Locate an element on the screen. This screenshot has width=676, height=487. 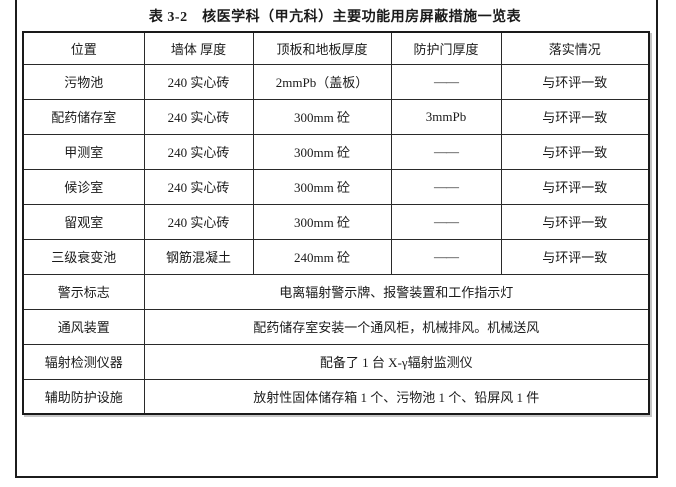
table-row: 辅助防护设施 放射性固体储存箱 1 个、污物池 1 个、铅屏风 1 件 is located at coordinates (336, 396).